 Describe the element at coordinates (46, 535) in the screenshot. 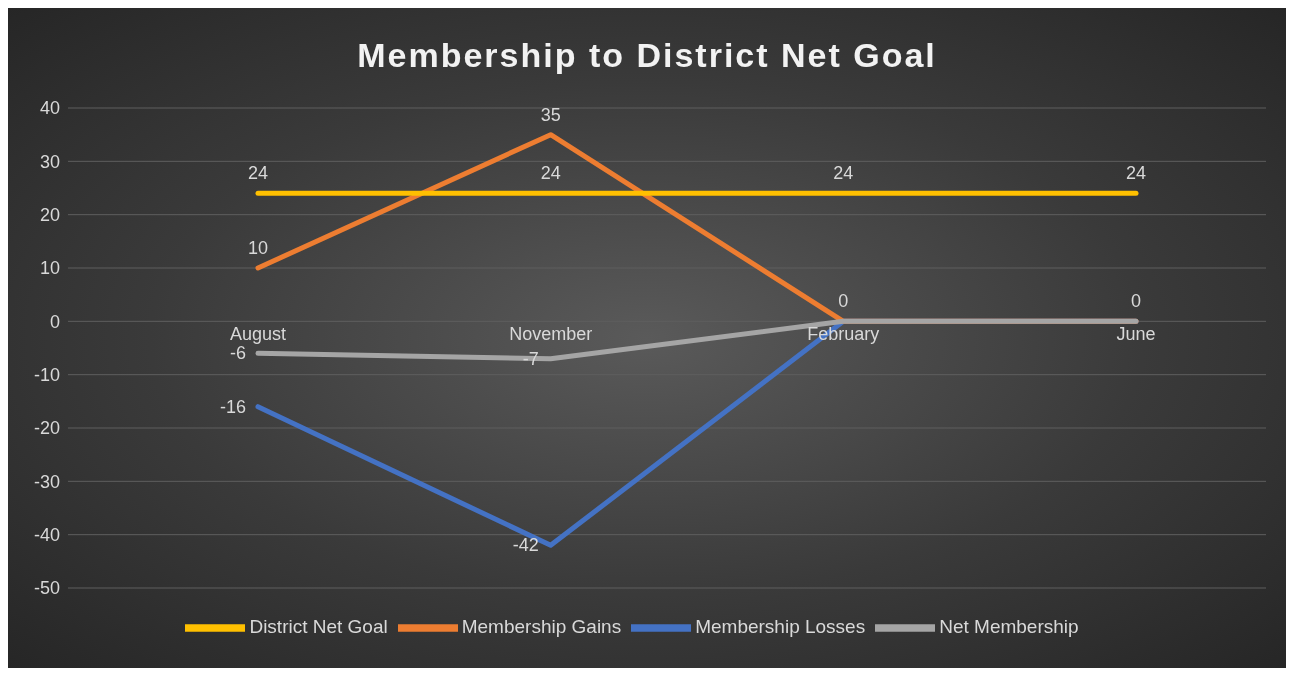

I see `y-tick-label: -40` at that location.